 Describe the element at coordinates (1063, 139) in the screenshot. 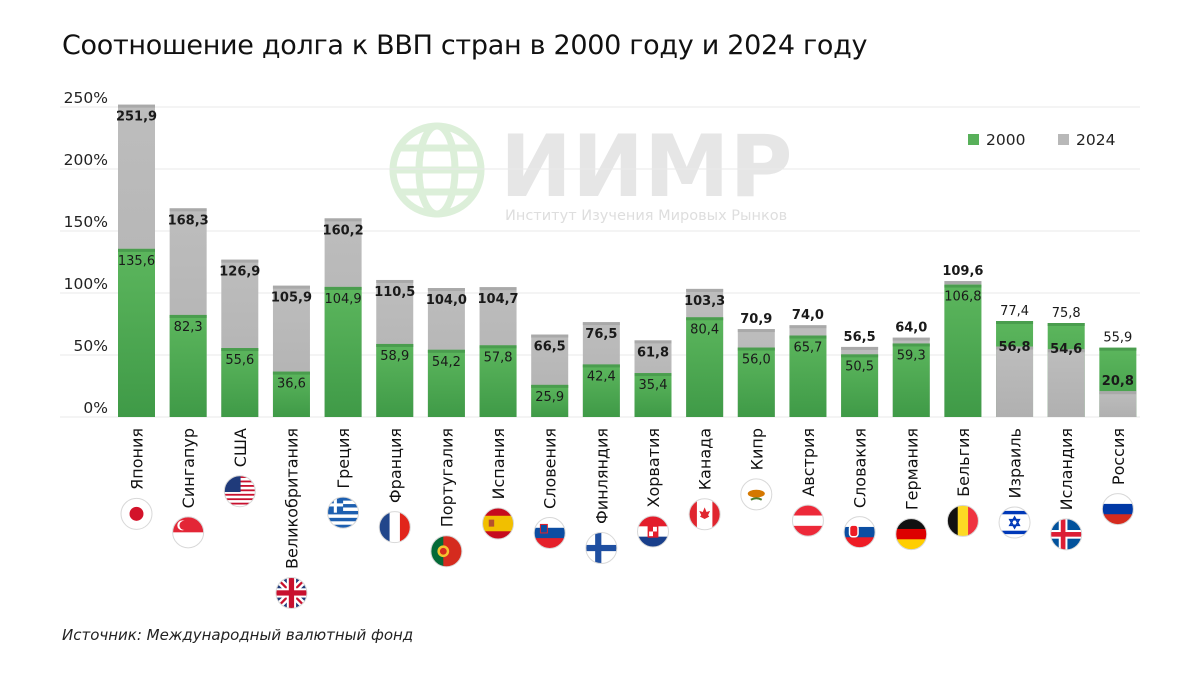

I see `legend-swatch-2024` at that location.